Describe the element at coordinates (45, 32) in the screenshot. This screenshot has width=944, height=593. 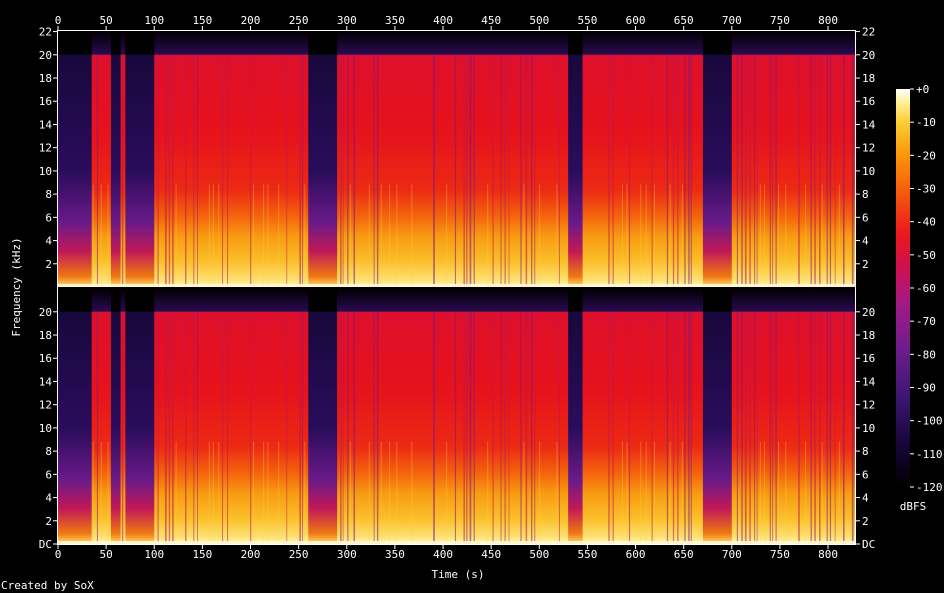
I see `y-tick-label-left: 22` at that location.